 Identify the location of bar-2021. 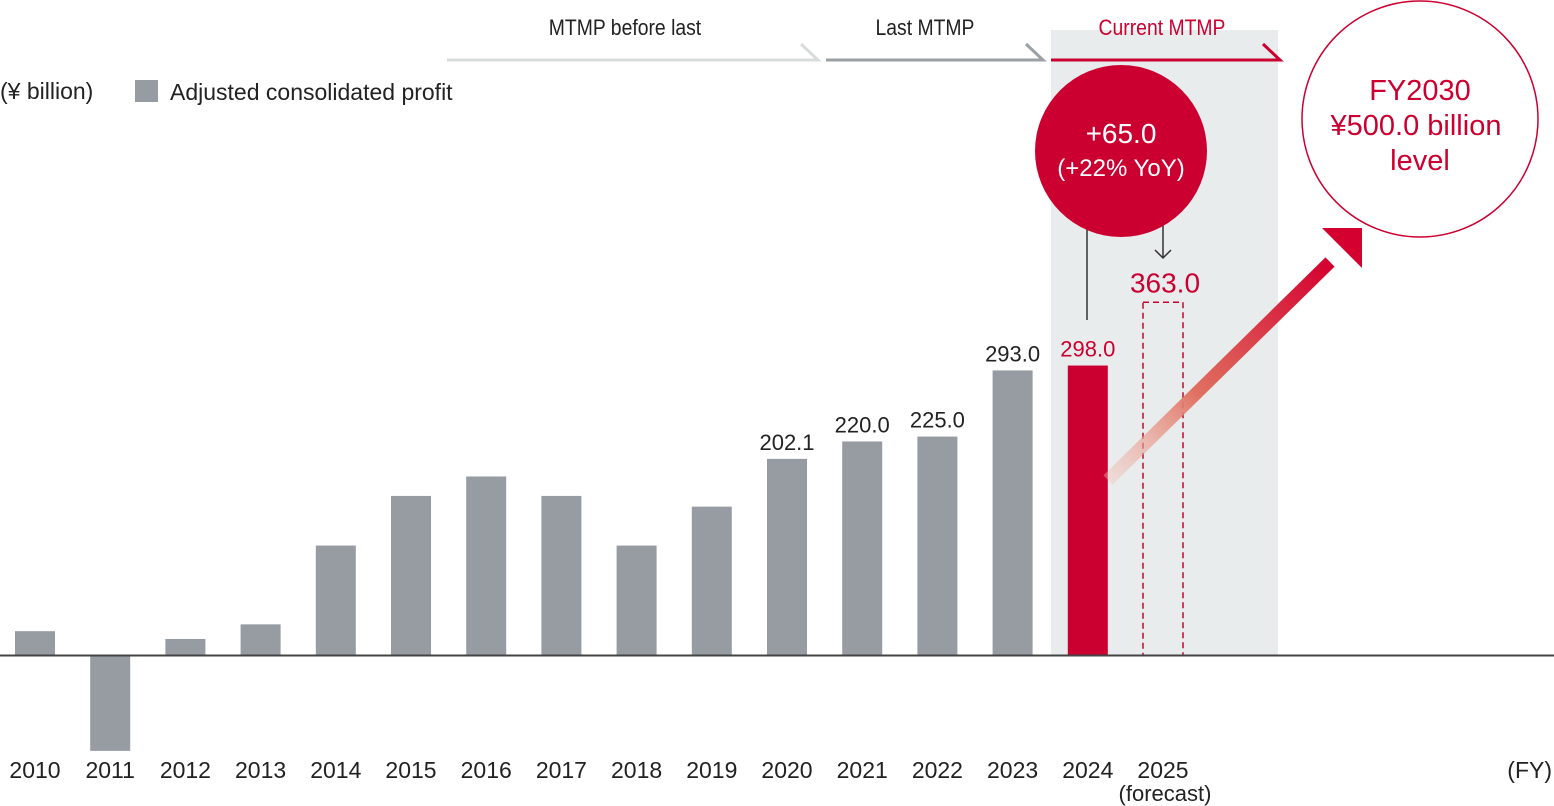
(862, 548).